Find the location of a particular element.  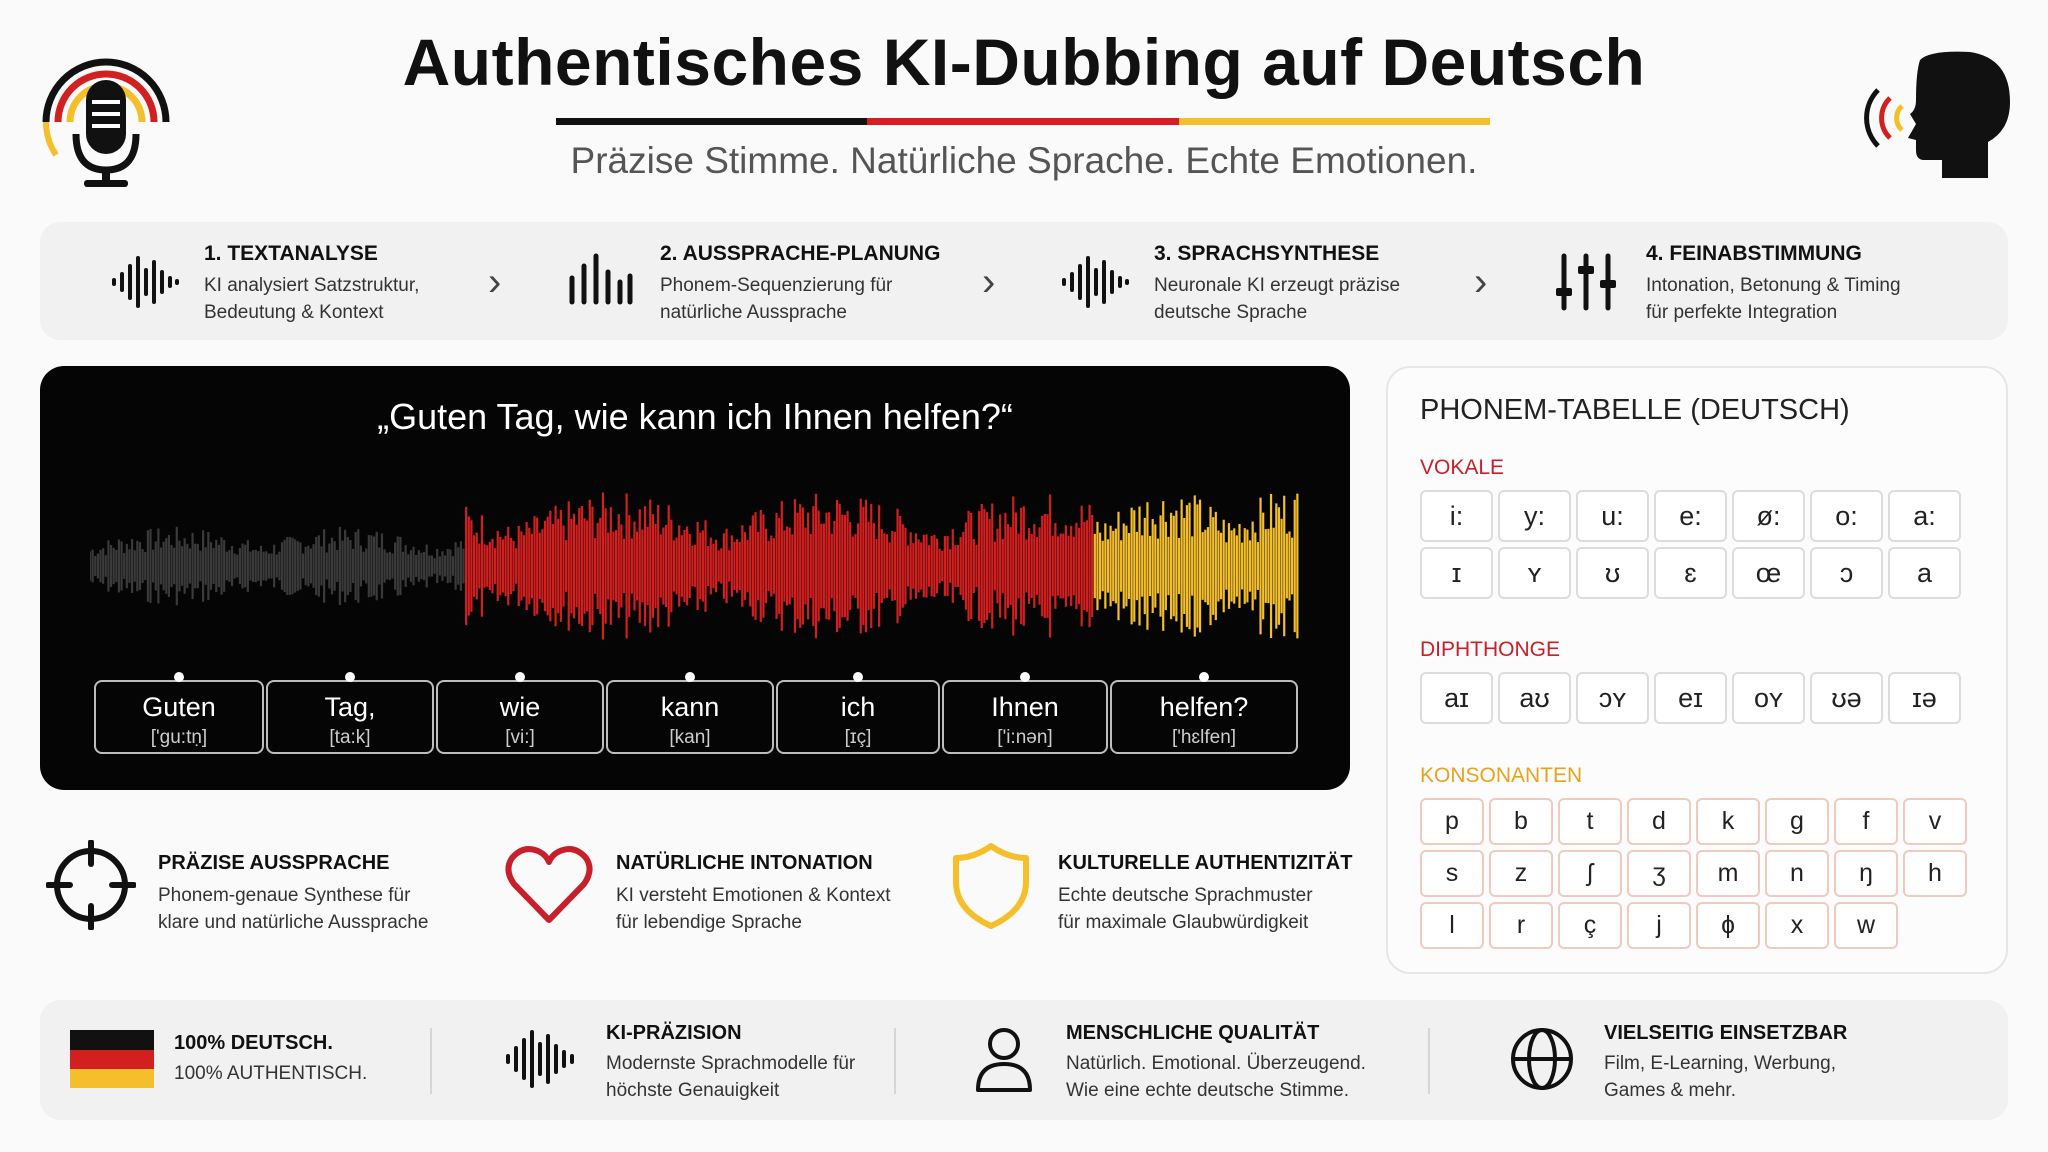

feature-title: KULTURELLE AUTHENTIZITÄT is located at coordinates (1205, 863).